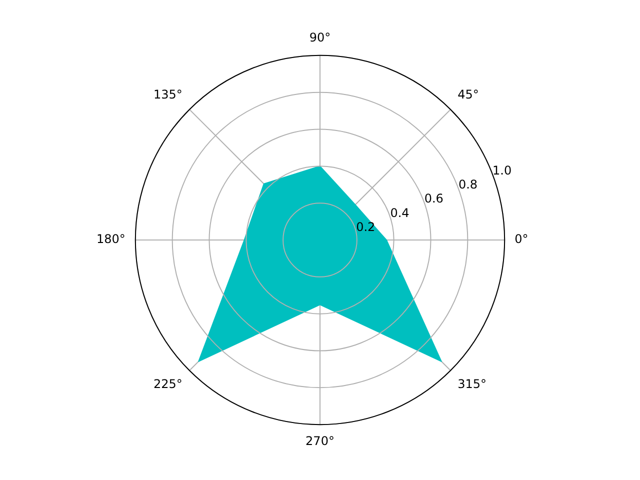 The image size is (640, 480). Describe the element at coordinates (468, 94) in the screenshot. I see `spoke-label: 45°` at that location.